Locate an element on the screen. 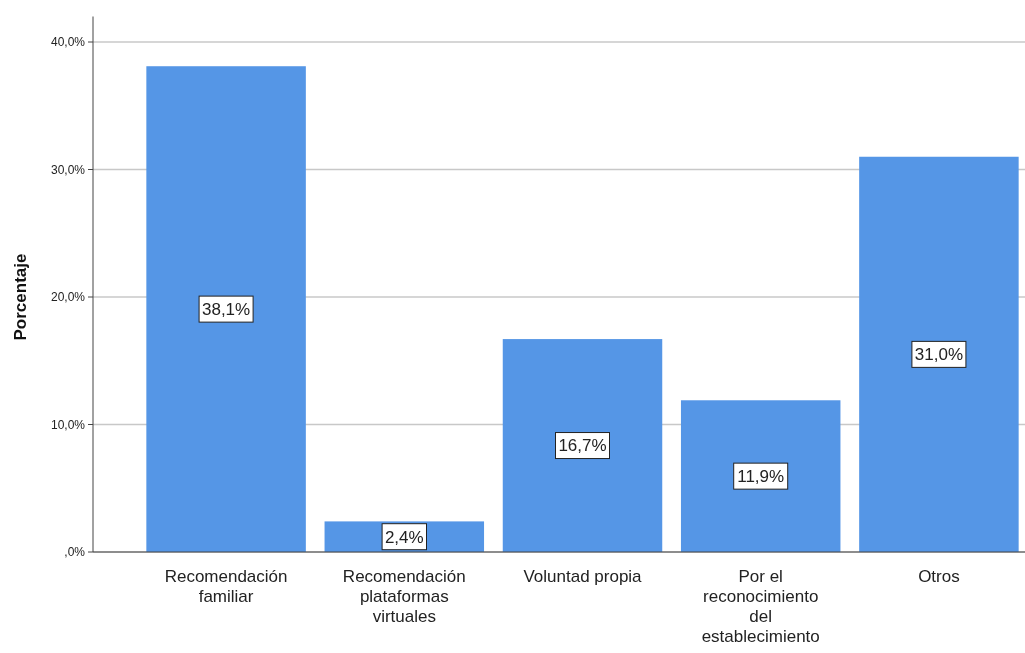 The image size is (1025, 653). data-label: 2,4% is located at coordinates (404, 537).